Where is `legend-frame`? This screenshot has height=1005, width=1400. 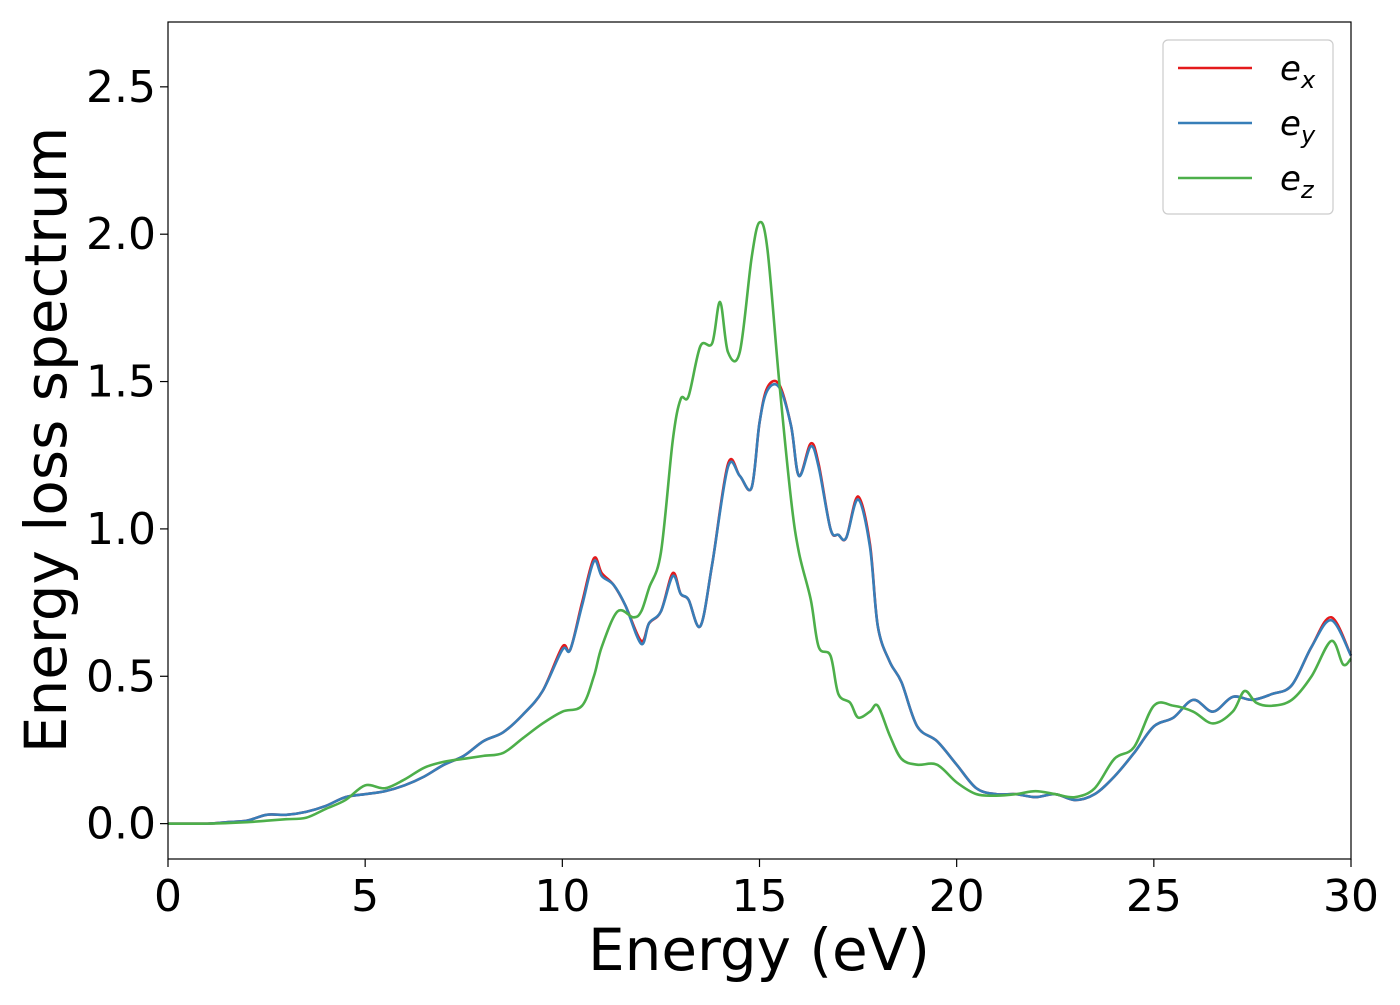 legend-frame is located at coordinates (1248, 127).